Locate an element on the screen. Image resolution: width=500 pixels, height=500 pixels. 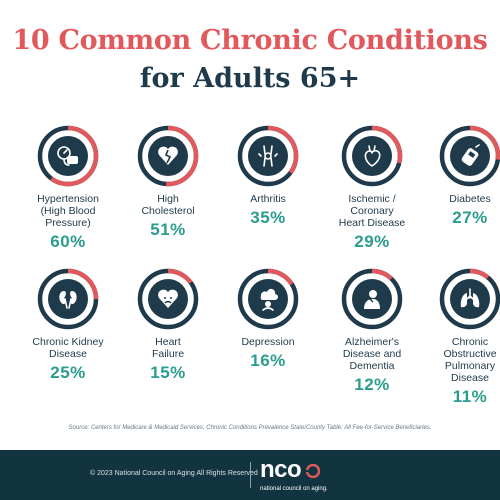
blood-pressure-cuff-icon is located at coordinates (67, 156).